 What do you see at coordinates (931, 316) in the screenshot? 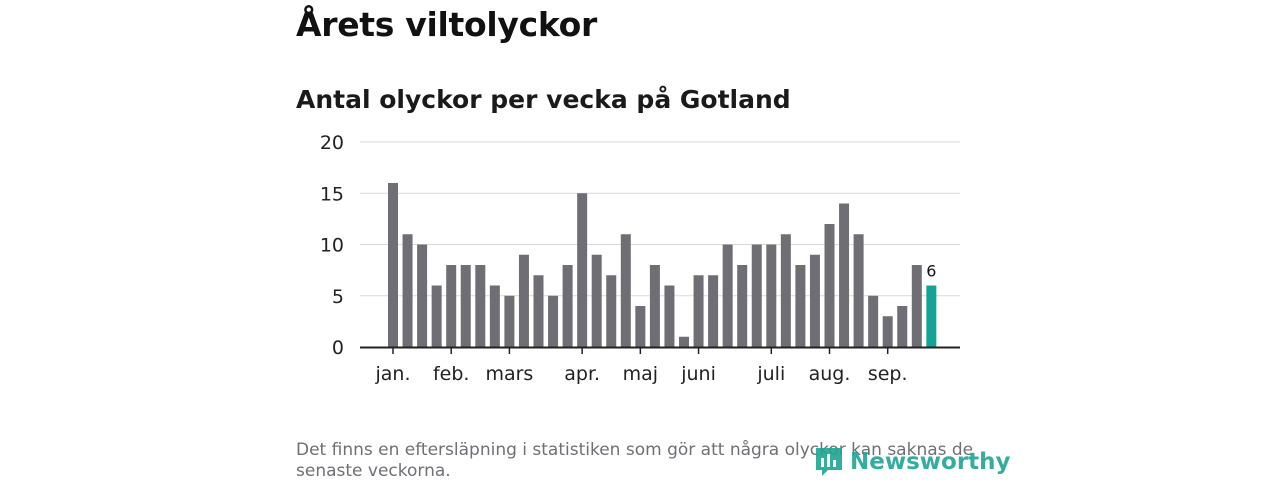
I see `highlight-bar` at bounding box center [931, 316].